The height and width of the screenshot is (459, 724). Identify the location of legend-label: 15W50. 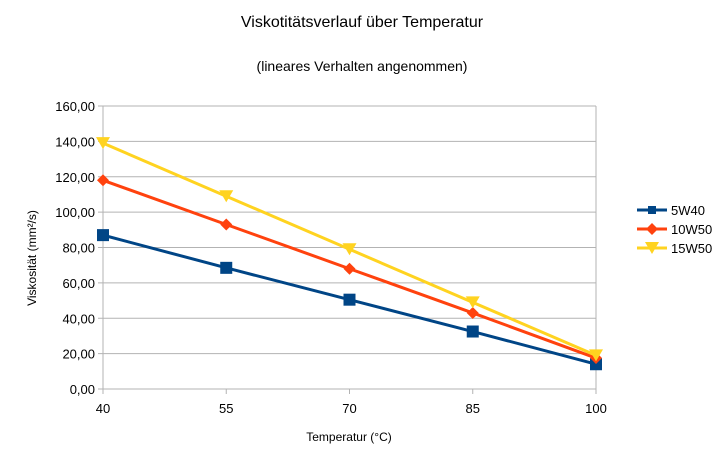
(691, 248).